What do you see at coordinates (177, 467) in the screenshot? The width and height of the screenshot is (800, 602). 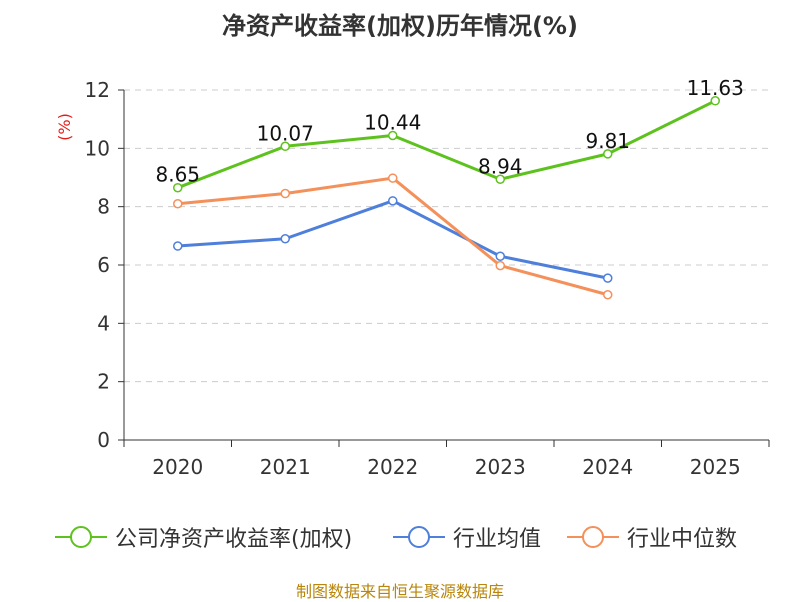 I see `x-tick-label: 2020` at bounding box center [177, 467].